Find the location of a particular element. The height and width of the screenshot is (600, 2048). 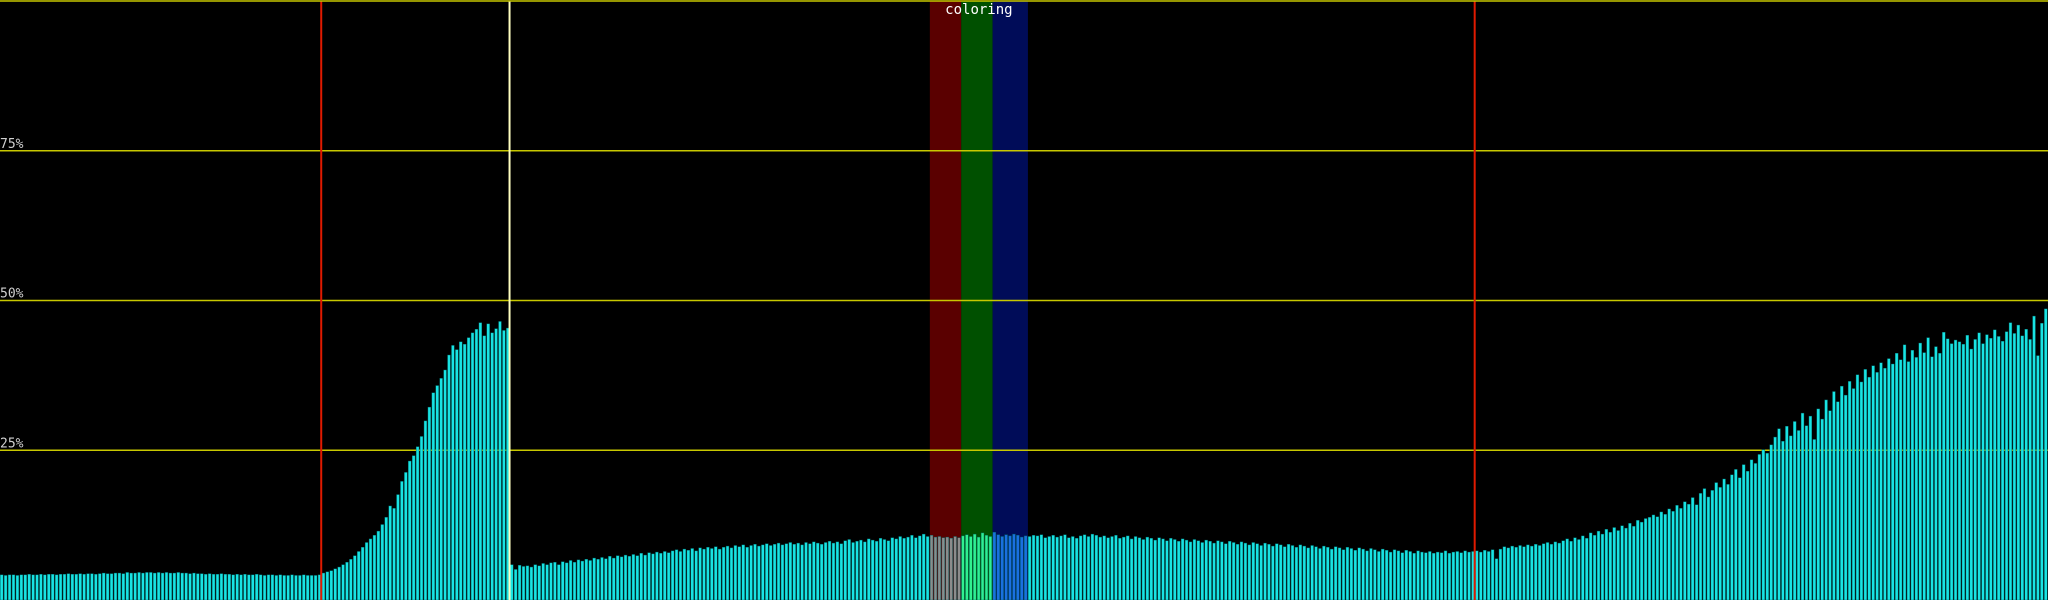

y-tick-label: 50% is located at coordinates (12, 294).